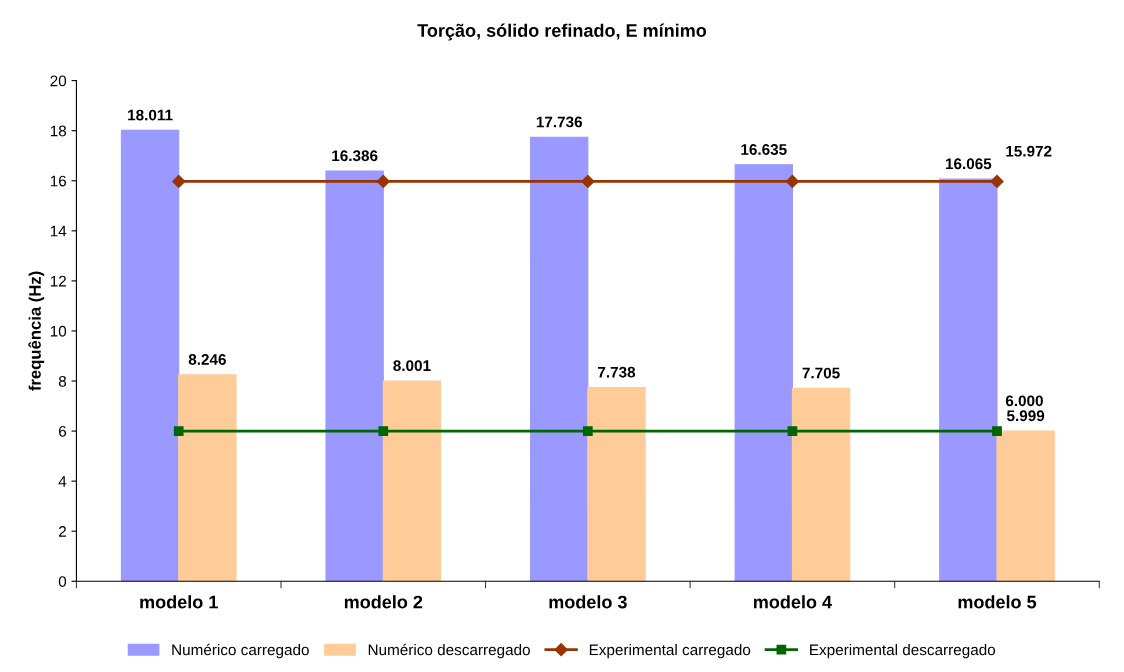  I want to click on legend-label: Numérico carregado, so click(240, 651).